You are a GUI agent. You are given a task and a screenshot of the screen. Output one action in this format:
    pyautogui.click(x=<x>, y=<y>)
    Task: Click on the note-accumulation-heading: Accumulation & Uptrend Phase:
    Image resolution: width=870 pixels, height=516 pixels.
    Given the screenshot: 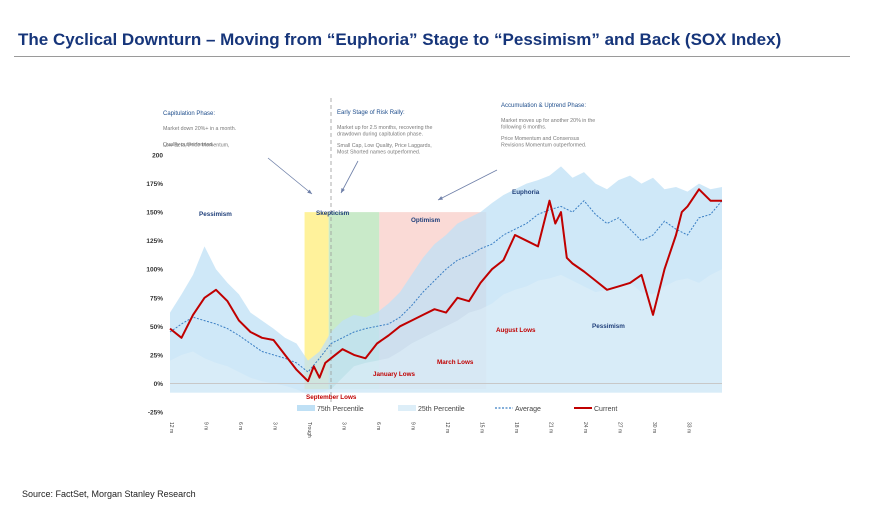 What is the action you would take?
    pyautogui.click(x=543, y=106)
    